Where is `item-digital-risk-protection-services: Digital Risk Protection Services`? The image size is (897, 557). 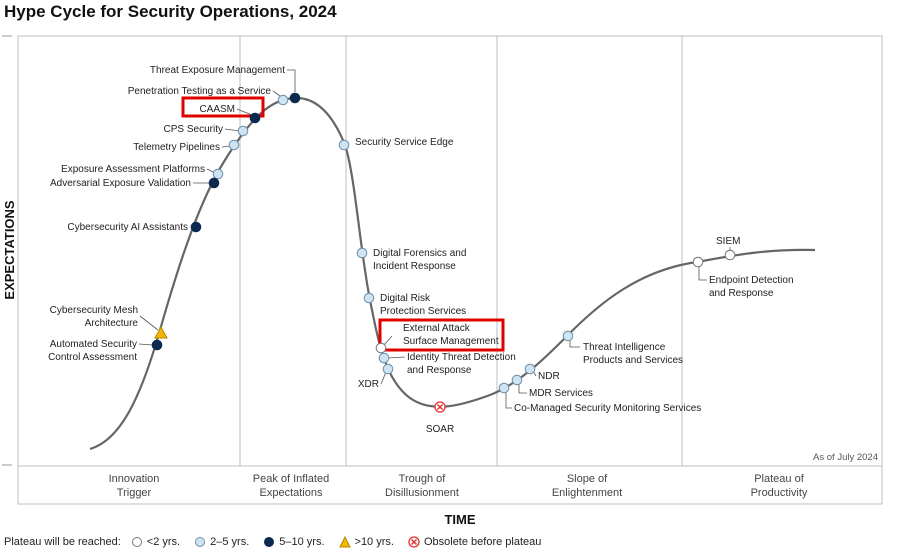
item-digital-risk-protection-services: Digital Risk Protection Services is located at coordinates (414, 304).